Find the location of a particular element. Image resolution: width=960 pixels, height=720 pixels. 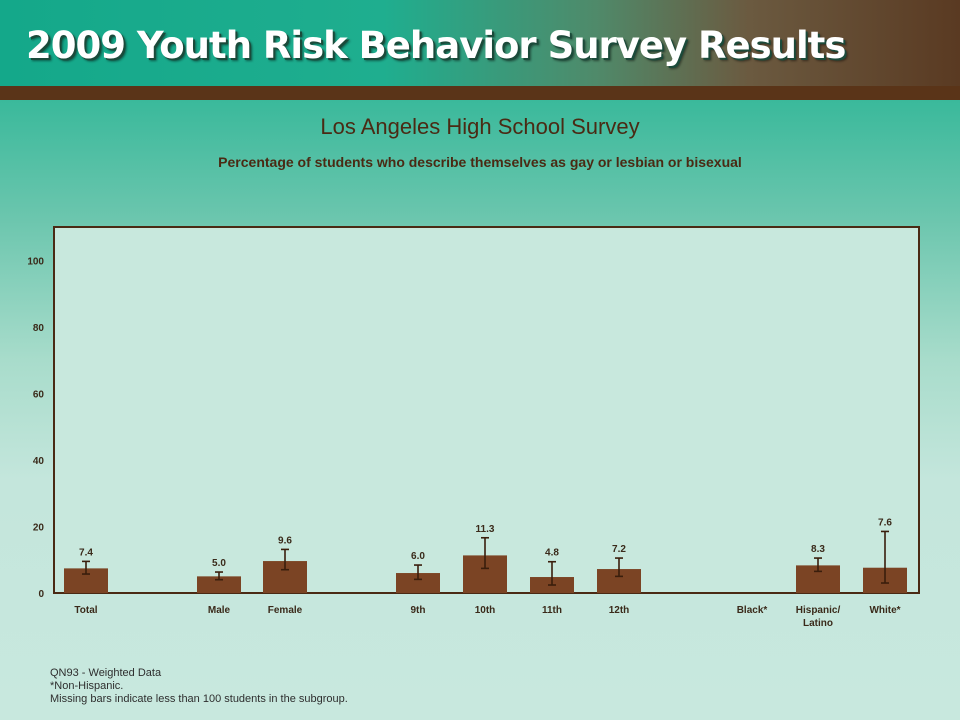

x-tick-label-line: Black* is located at coordinates (752, 610).